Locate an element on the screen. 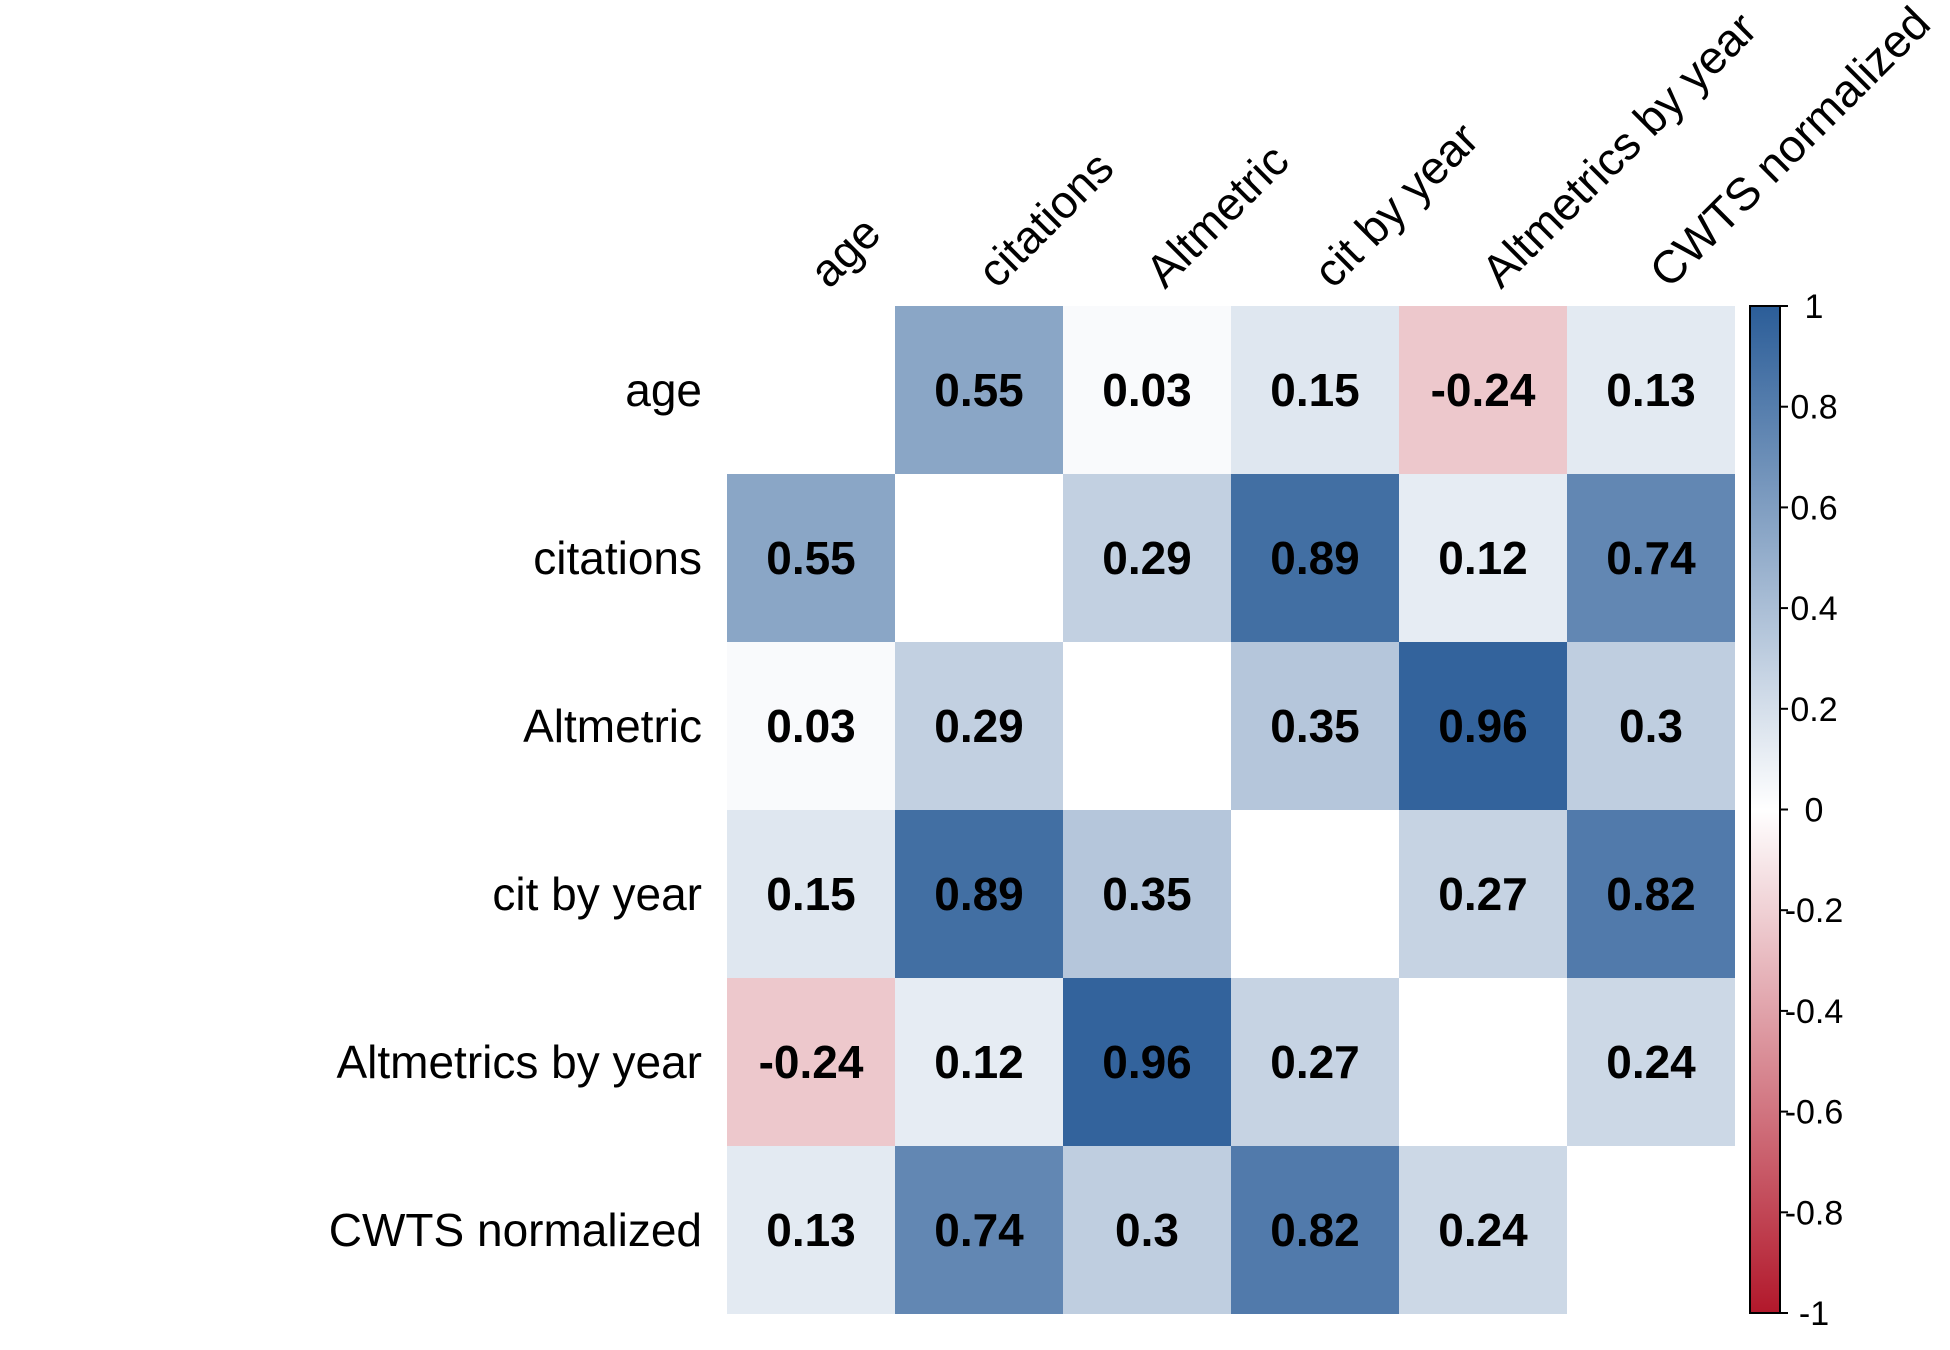 The image size is (1950, 1350). colorbar-tick-label: 0.6 is located at coordinates (1813, 508).